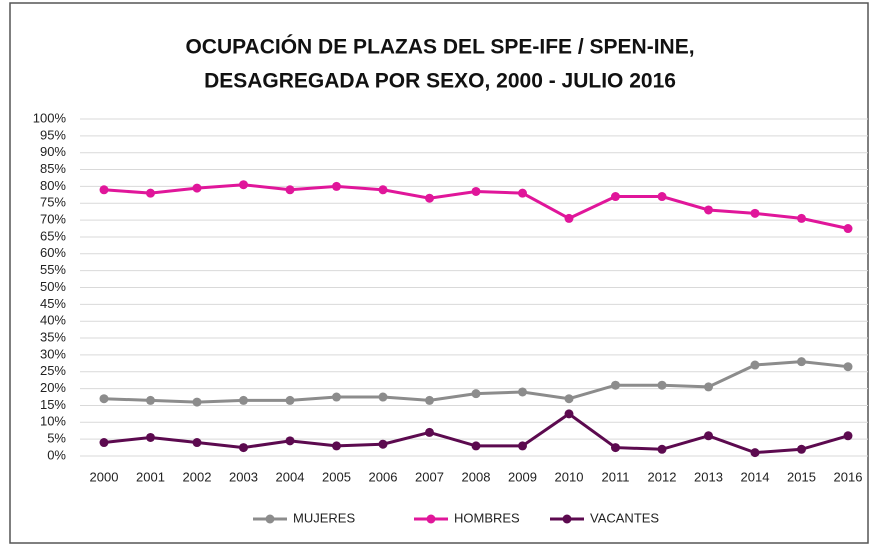 This screenshot has width=877, height=546. I want to click on x-tick-label: 2003, so click(243, 476).